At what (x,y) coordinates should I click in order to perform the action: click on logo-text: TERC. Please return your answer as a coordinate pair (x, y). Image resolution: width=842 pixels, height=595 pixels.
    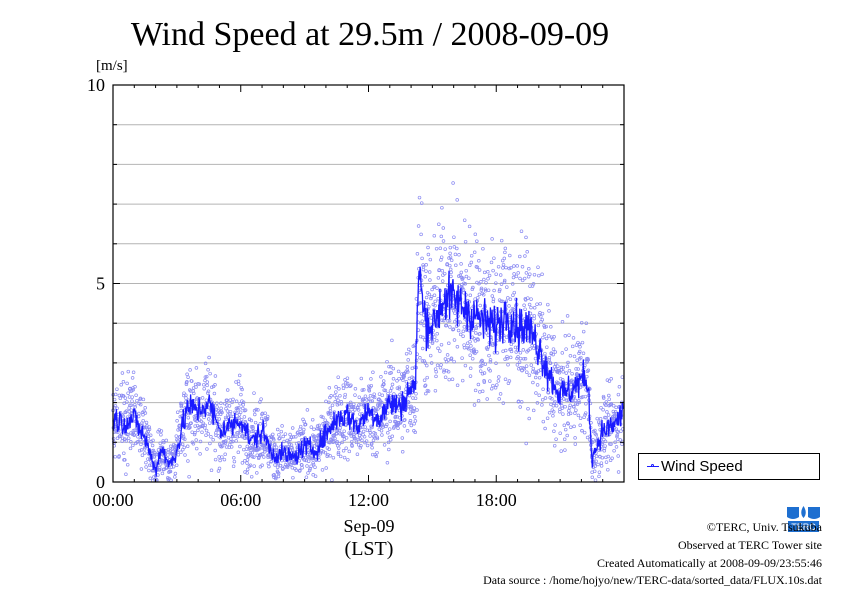
    Looking at the image, I should click on (803, 527).